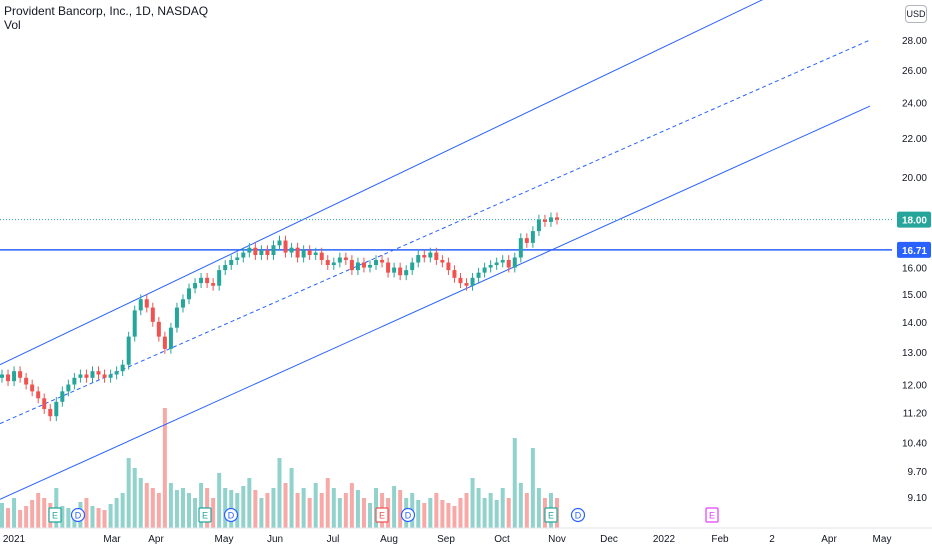  What do you see at coordinates (112, 539) in the screenshot?
I see `x-tick-label: Mar` at bounding box center [112, 539].